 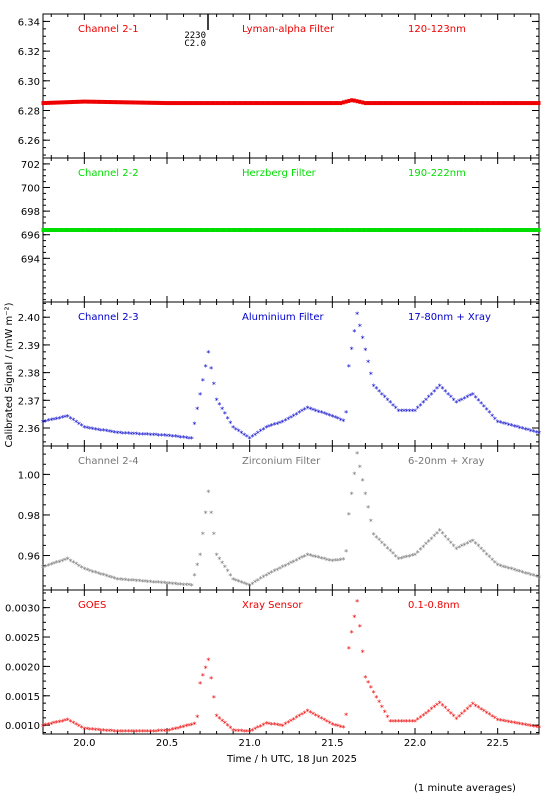 I want to click on data-series, so click(x=291, y=230).